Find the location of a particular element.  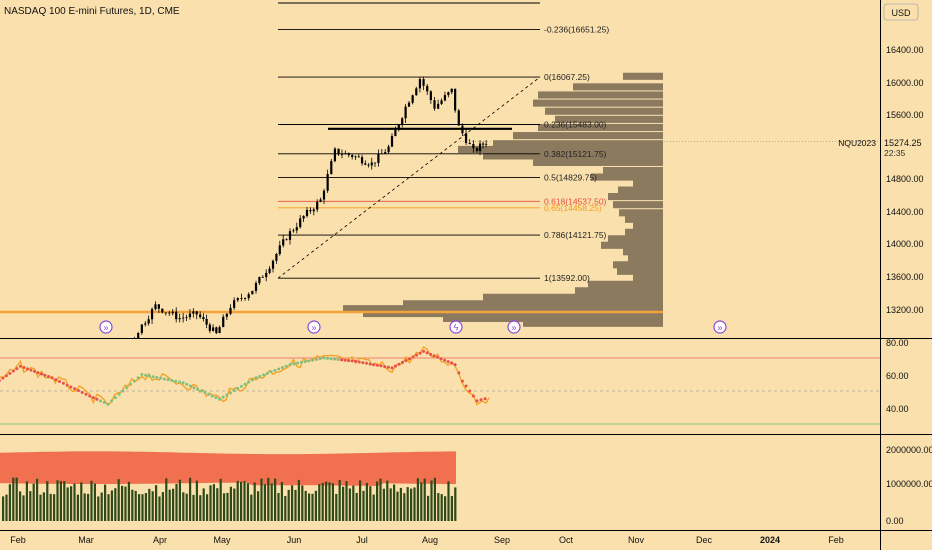

time-label: Oct is located at coordinates (566, 540).